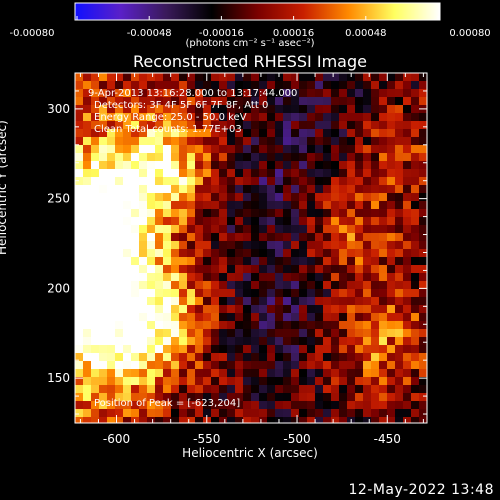 Image resolution: width=500 pixels, height=500 pixels. I want to click on x-tick-label: -500, so click(296, 439).